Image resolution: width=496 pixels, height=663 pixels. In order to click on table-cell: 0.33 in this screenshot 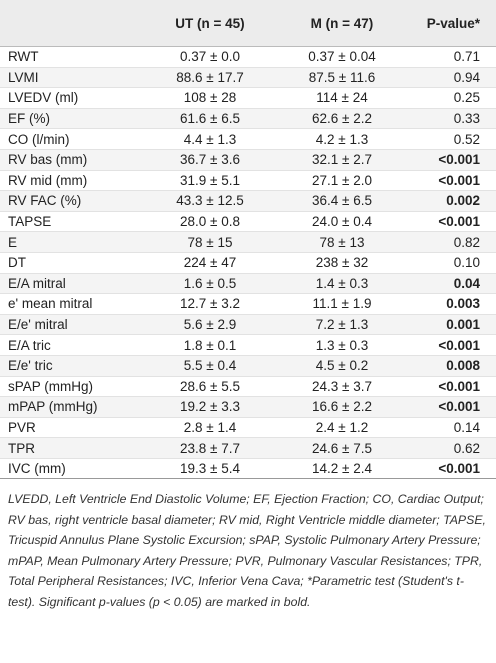, I will do `click(466, 119)`.